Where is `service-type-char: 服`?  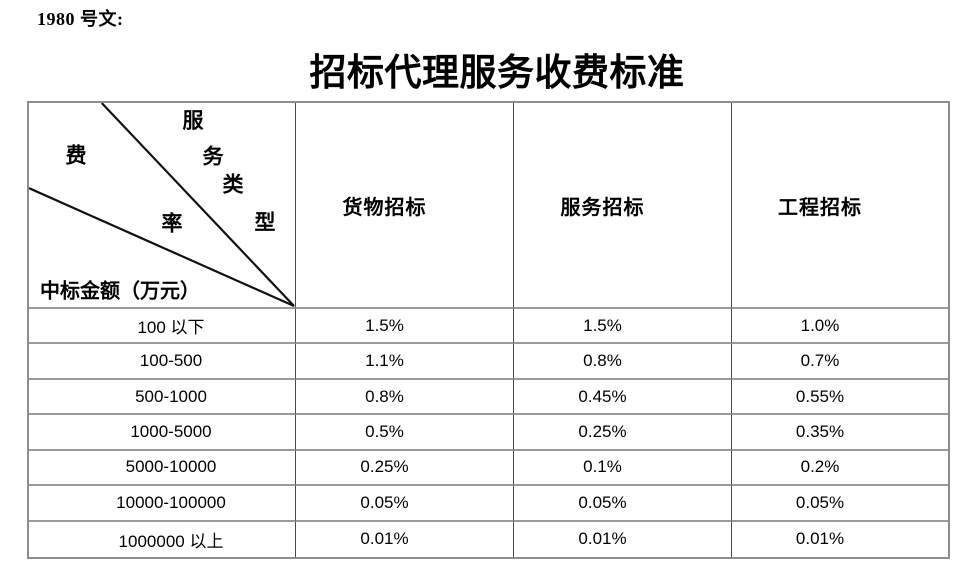 service-type-char: 服 is located at coordinates (193, 120).